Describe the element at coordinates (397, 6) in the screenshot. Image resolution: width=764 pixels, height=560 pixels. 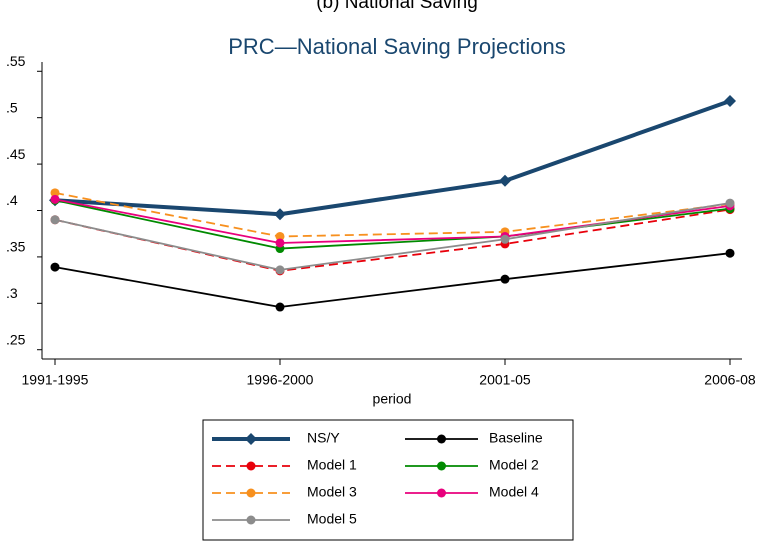
I see `chart-subtitle: (b) National Saving` at that location.